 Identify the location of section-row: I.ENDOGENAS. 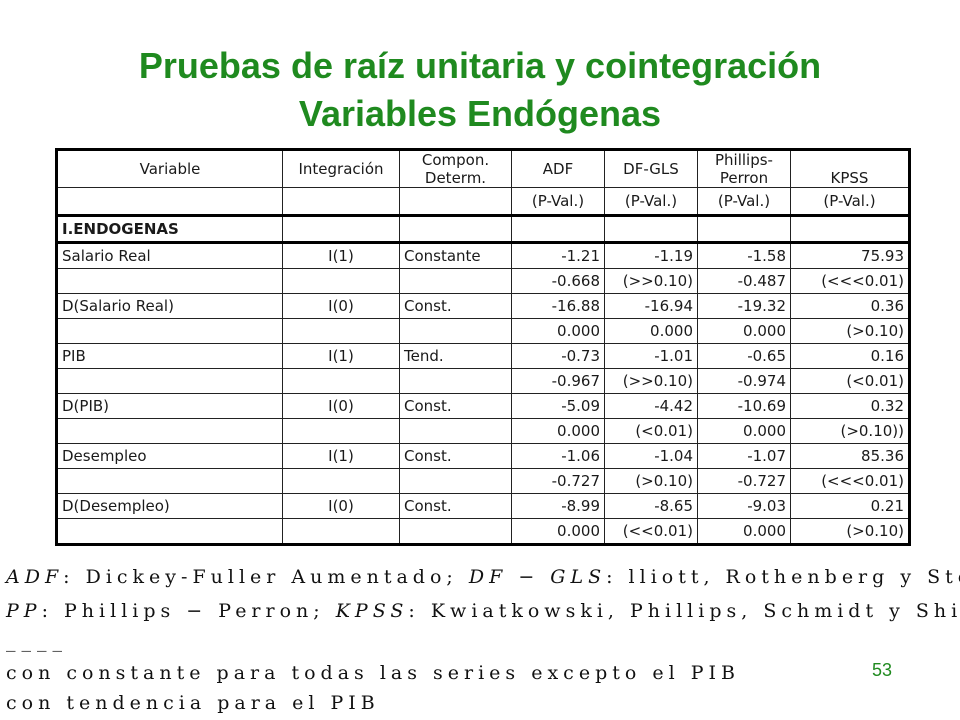
(483, 229).